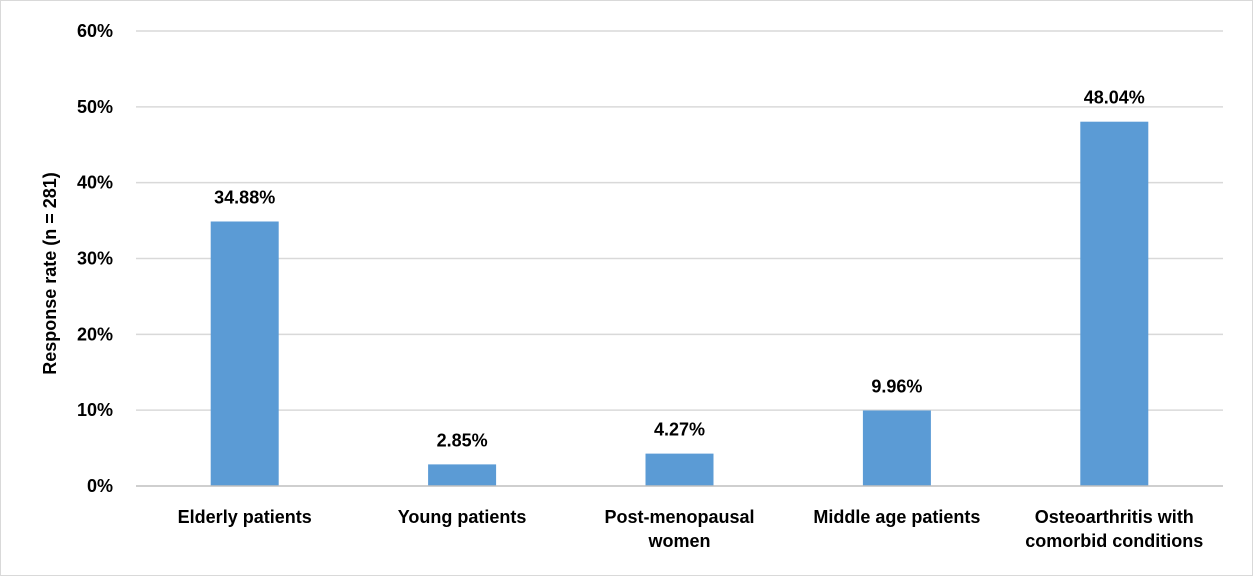 The image size is (1253, 576). I want to click on category-label: Osteoarthritis with comorbid conditions, so click(1114, 529).